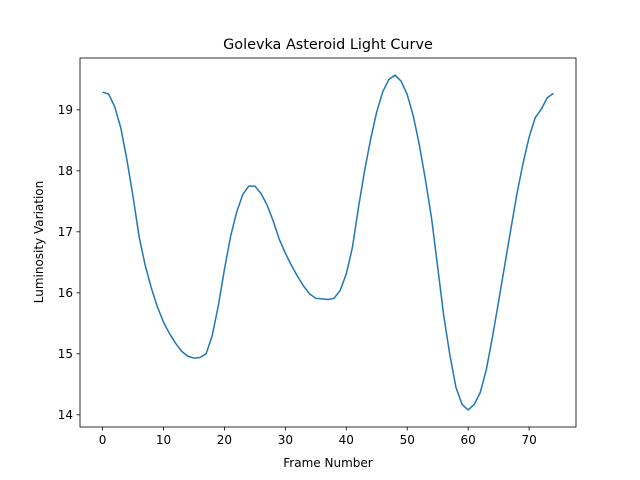 Image resolution: width=640 pixels, height=480 pixels. I want to click on y-tick-label: 14, so click(65, 415).